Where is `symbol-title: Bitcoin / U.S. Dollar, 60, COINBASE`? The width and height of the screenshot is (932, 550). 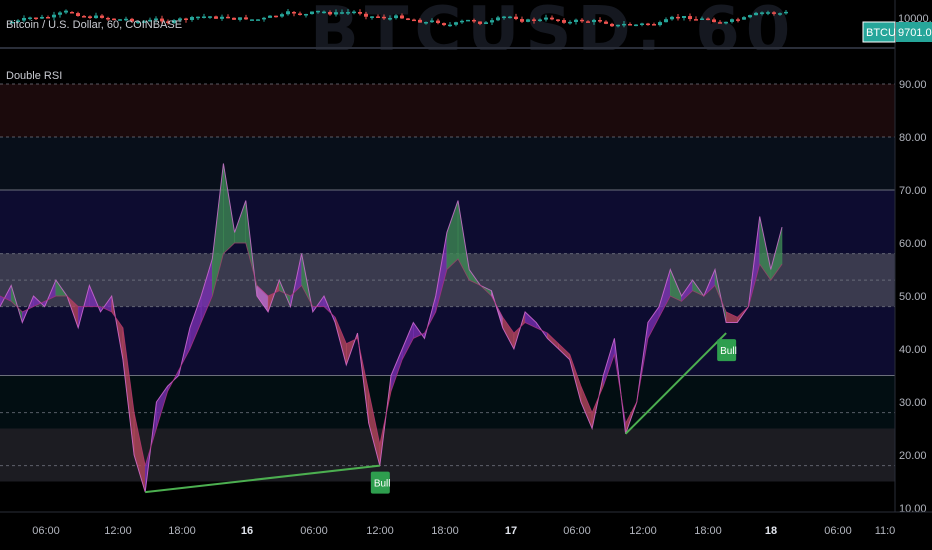 symbol-title: Bitcoin / U.S. Dollar, 60, COINBASE is located at coordinates (94, 25).